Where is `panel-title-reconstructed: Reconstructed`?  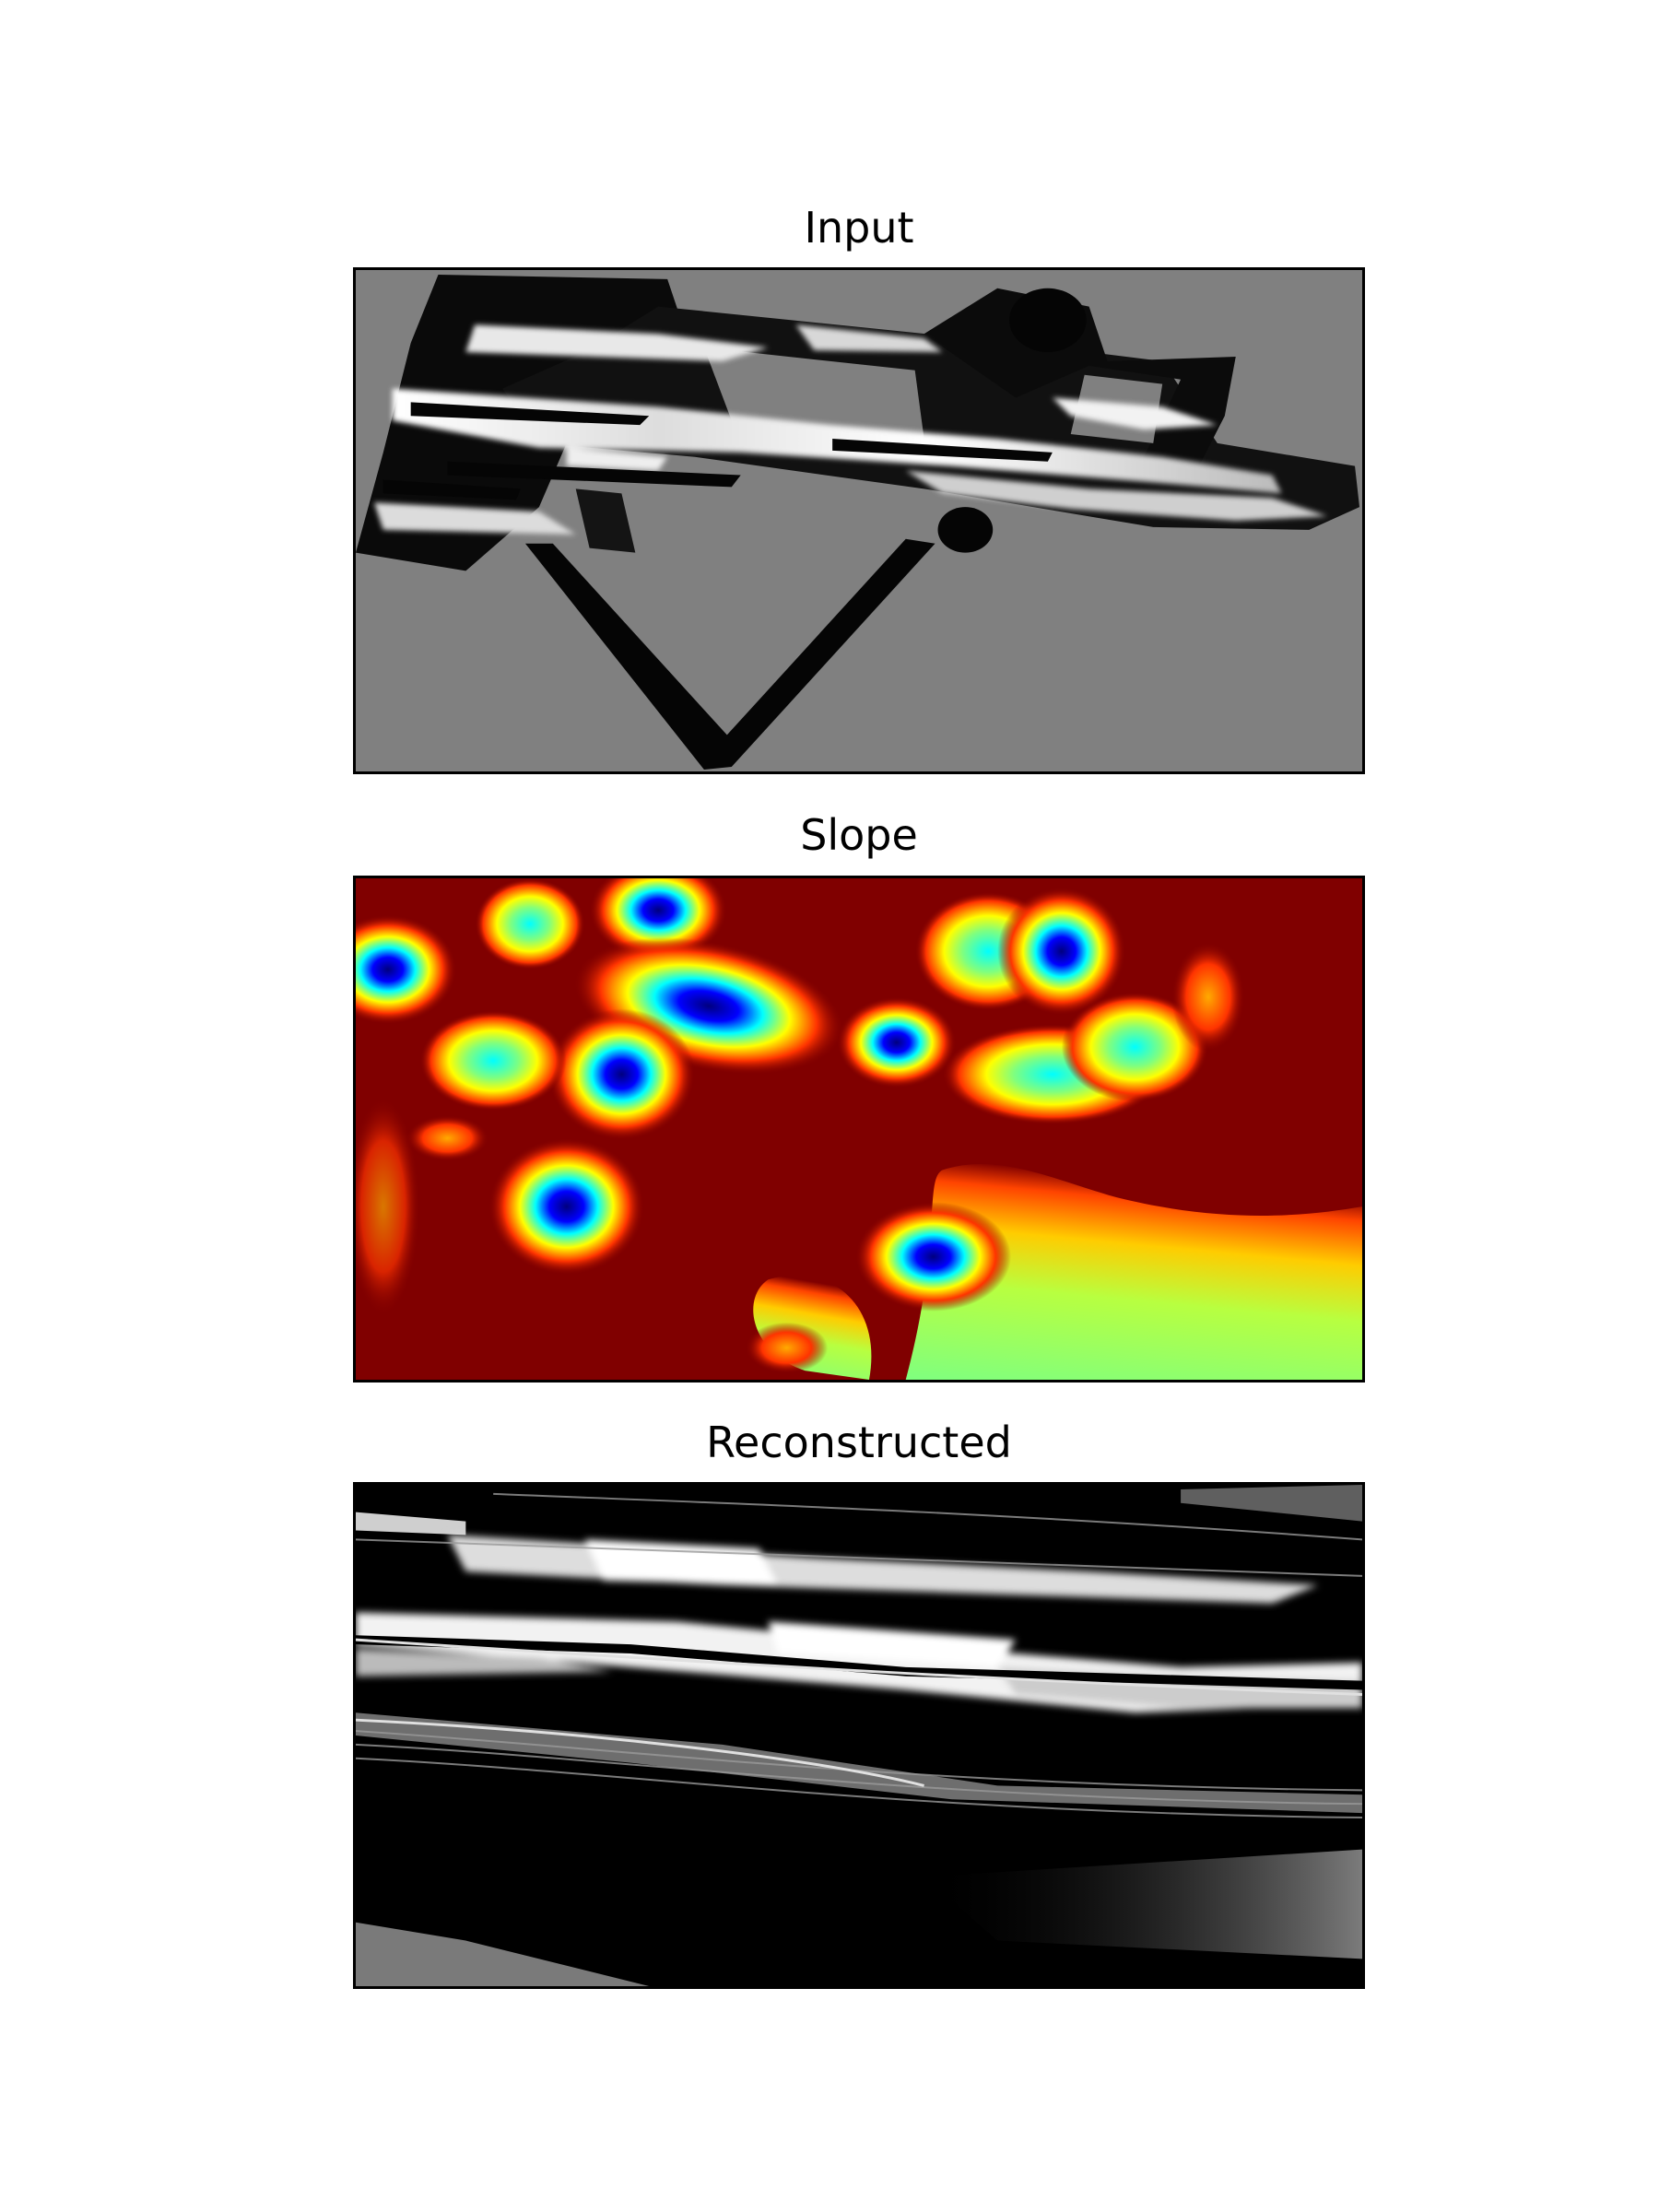
panel-title-reconstructed: Reconstructed is located at coordinates (859, 1442).